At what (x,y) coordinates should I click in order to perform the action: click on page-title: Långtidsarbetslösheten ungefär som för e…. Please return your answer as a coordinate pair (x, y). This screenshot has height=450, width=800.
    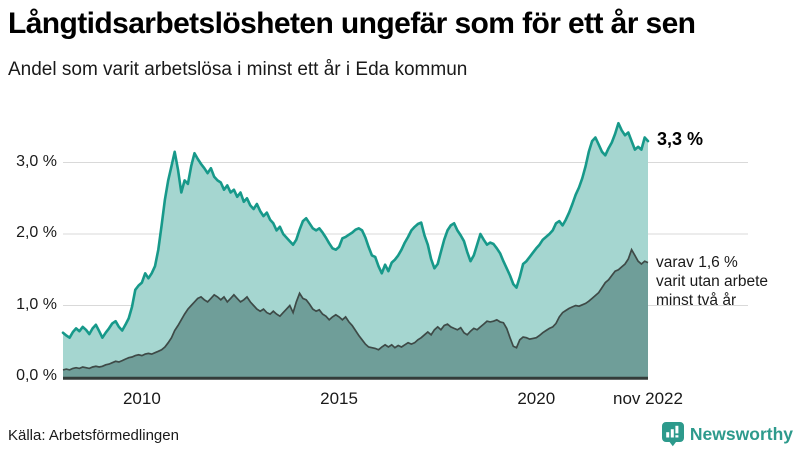
    Looking at the image, I should click on (352, 23).